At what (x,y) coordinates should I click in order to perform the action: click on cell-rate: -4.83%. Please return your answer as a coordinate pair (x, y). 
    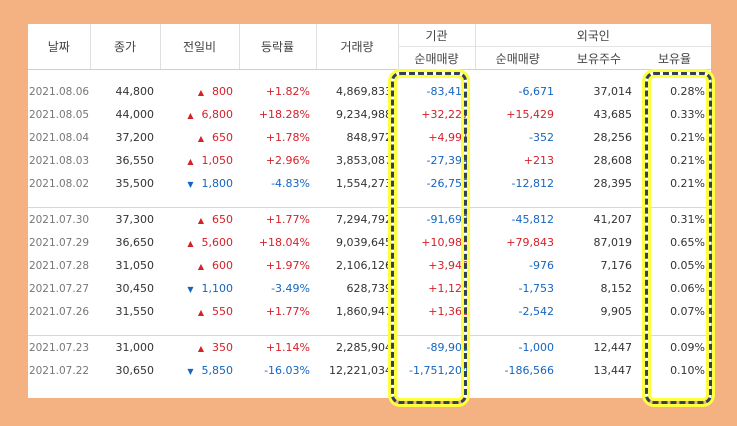
    Looking at the image, I should click on (290, 183).